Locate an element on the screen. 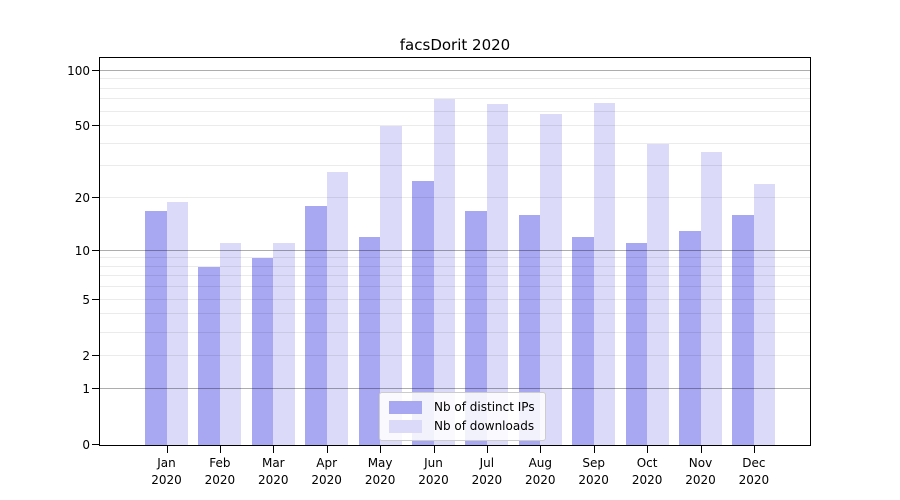 This screenshot has width=900, height=500. x-tick-label-7: Aug 2020 is located at coordinates (540, 472).